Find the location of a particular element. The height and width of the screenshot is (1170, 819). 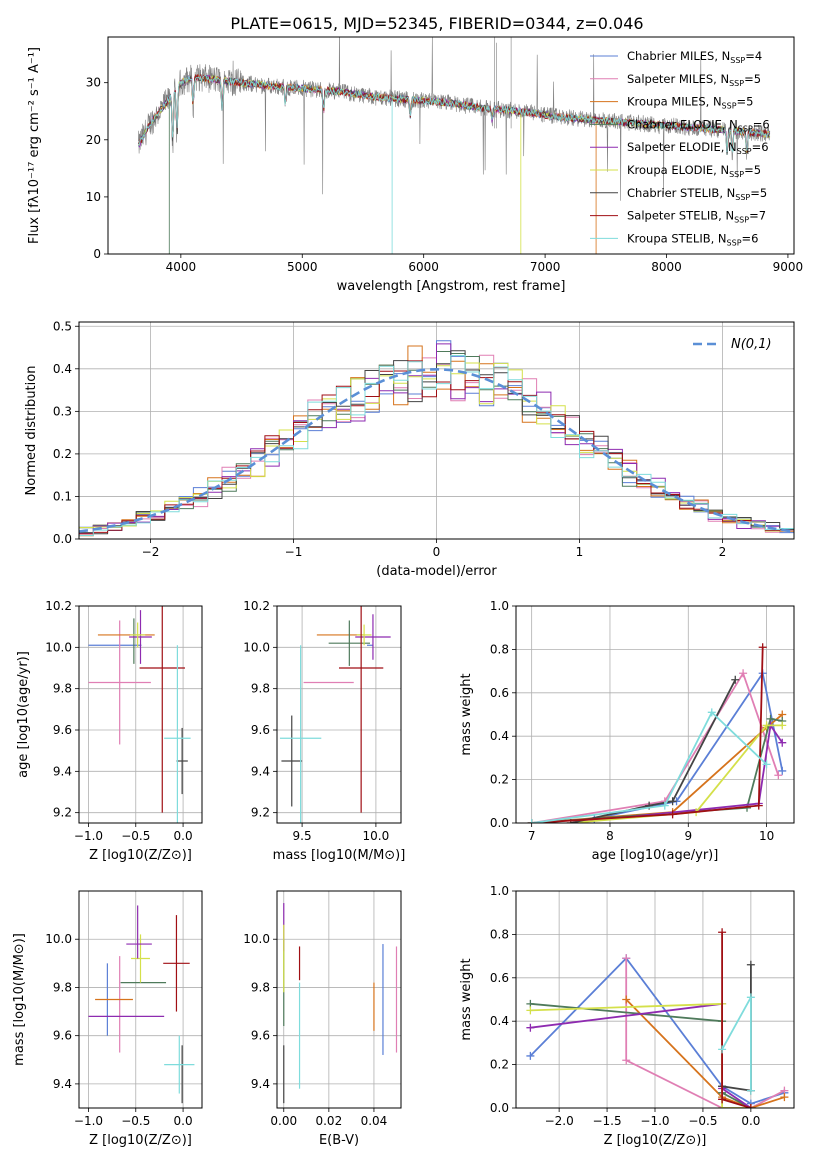

legend-label: Chabrier MILES, NSSP=4 is located at coordinates (694, 57).